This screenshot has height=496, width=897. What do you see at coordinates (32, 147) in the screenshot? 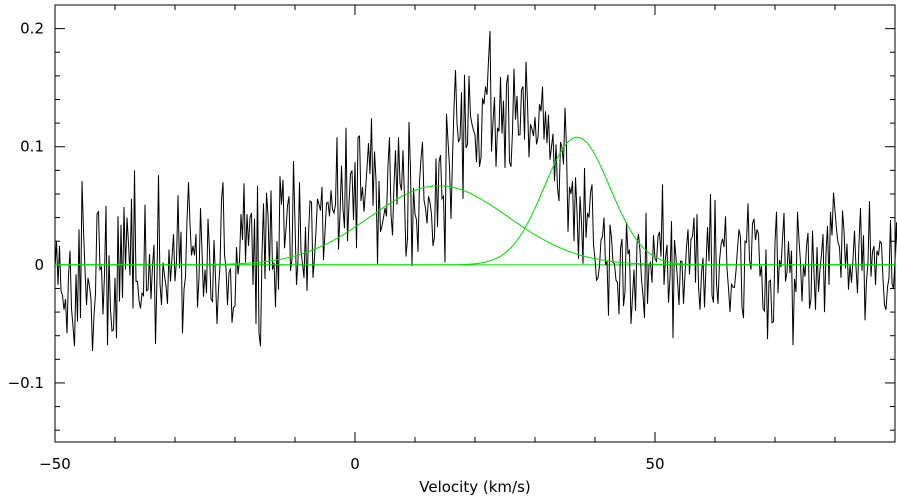
I see `y-tick-label: 0.1` at bounding box center [32, 147].